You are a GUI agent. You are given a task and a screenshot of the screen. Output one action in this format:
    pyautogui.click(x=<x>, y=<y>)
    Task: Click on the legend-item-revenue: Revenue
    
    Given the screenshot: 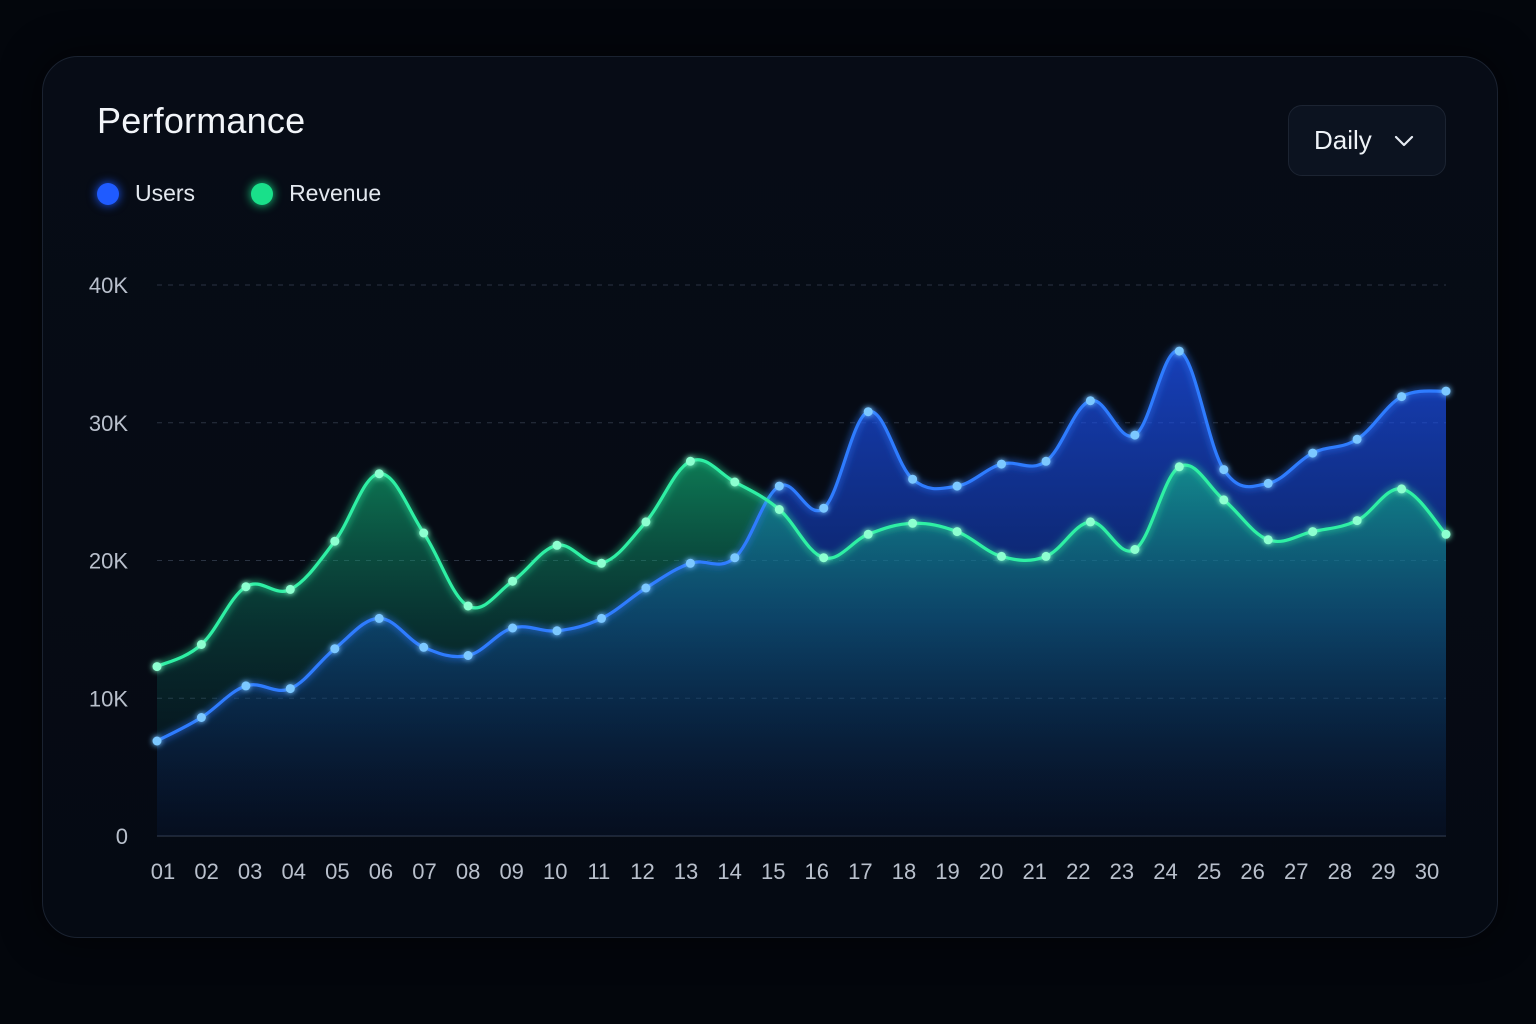 What is the action you would take?
    pyautogui.click(x=316, y=193)
    